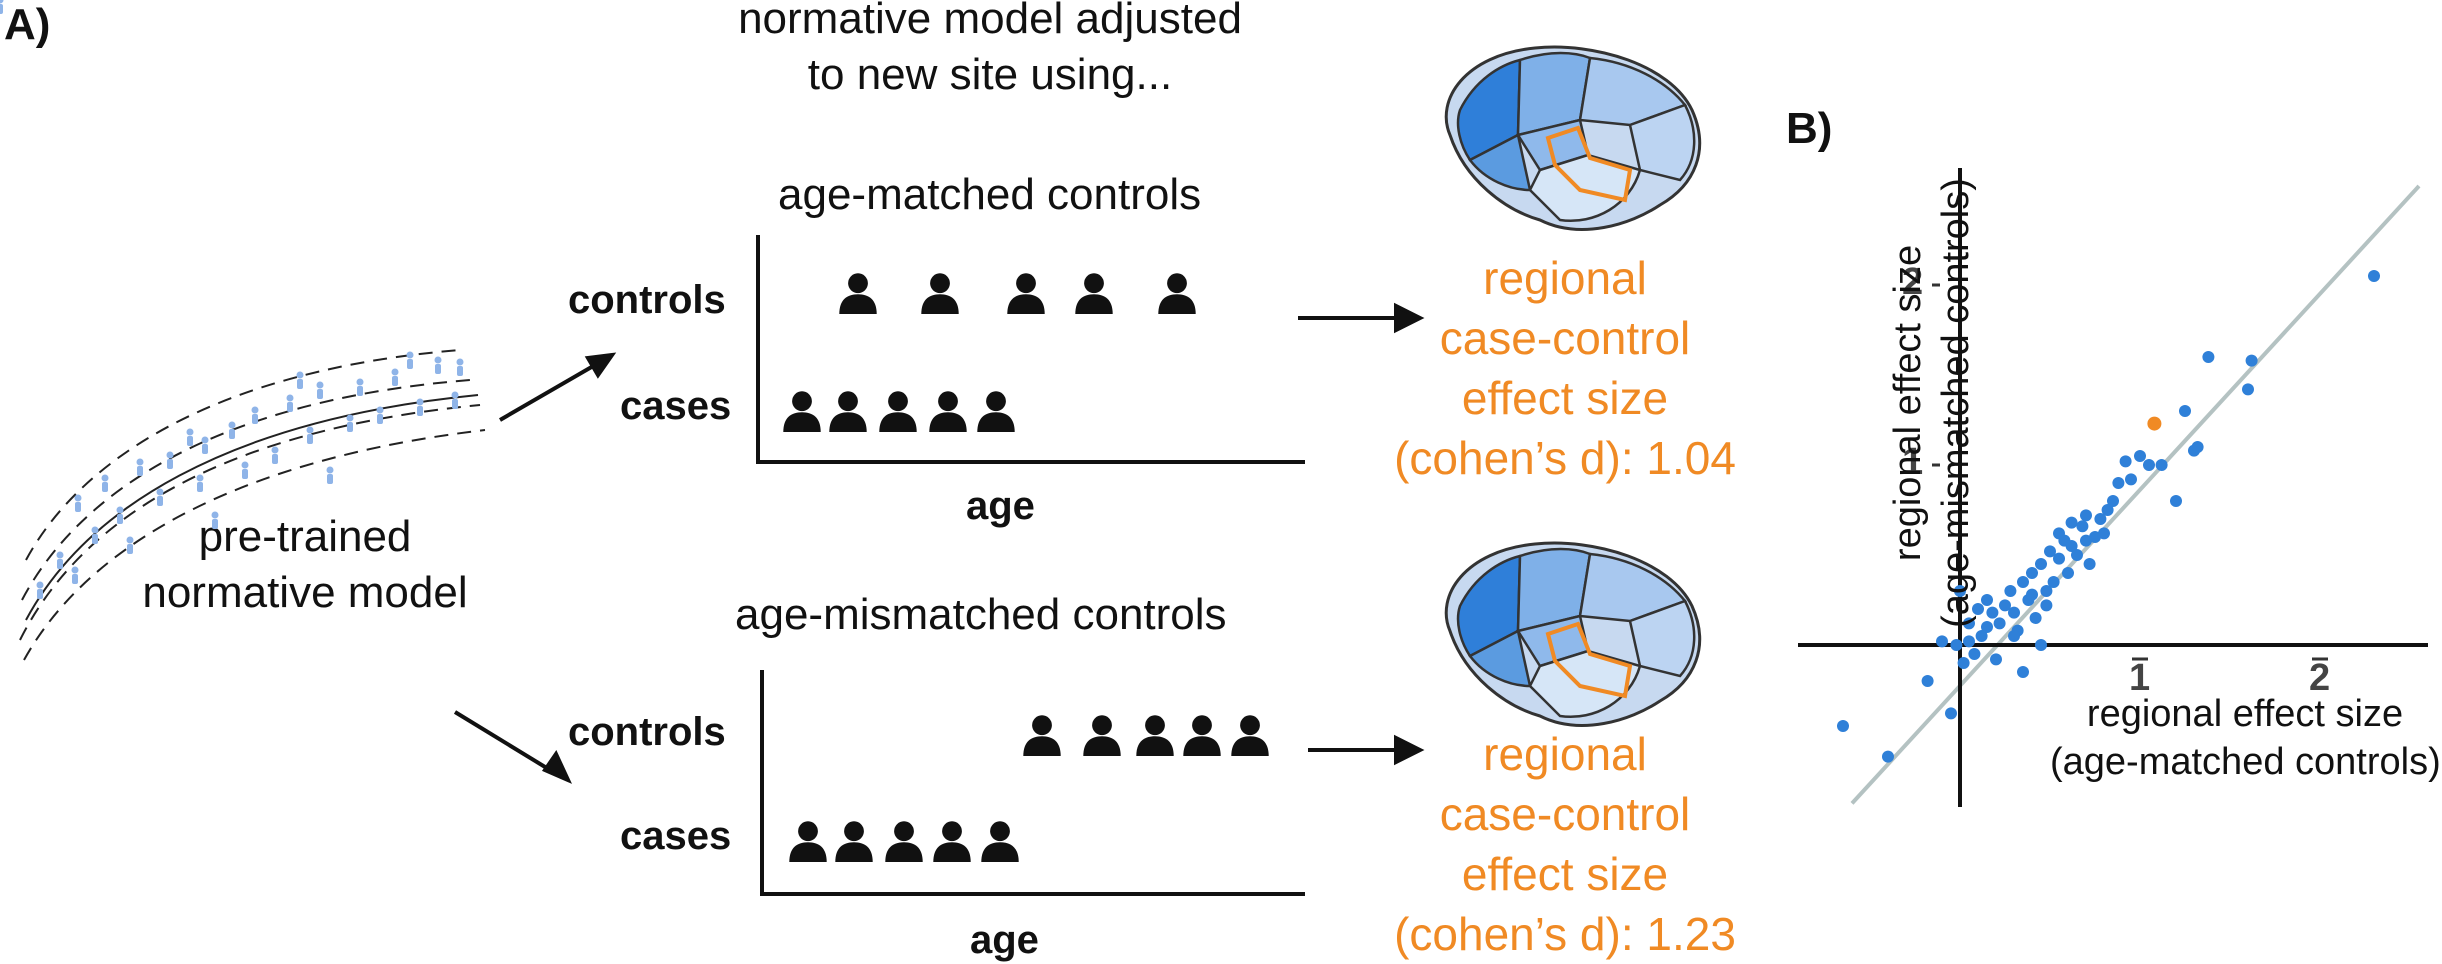 This screenshot has height=964, width=2442. Describe the element at coordinates (981, 614) in the screenshot. I see `bottom-plot-title: age-mismatched controls` at that location.